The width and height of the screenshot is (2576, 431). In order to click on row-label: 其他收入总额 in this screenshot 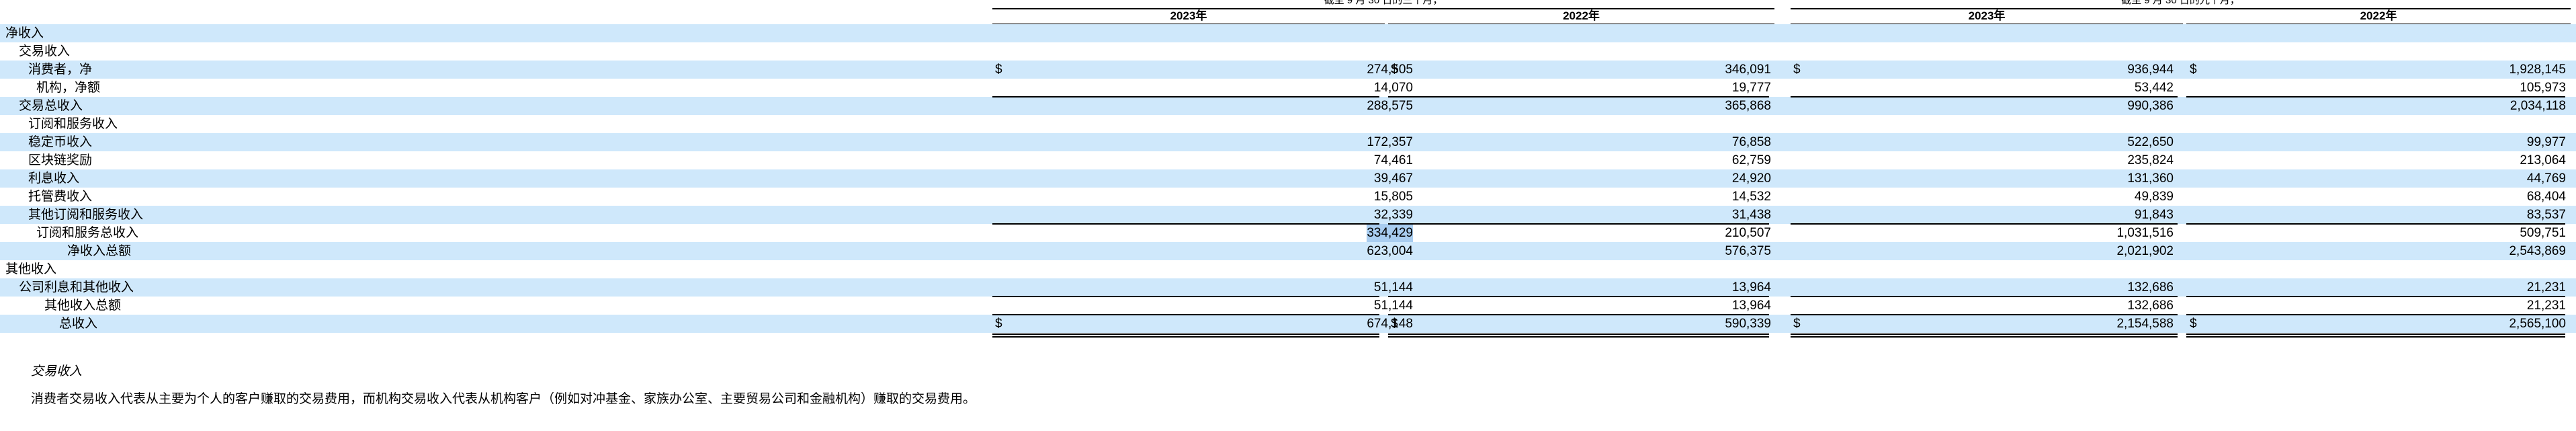, I will do `click(83, 306)`.